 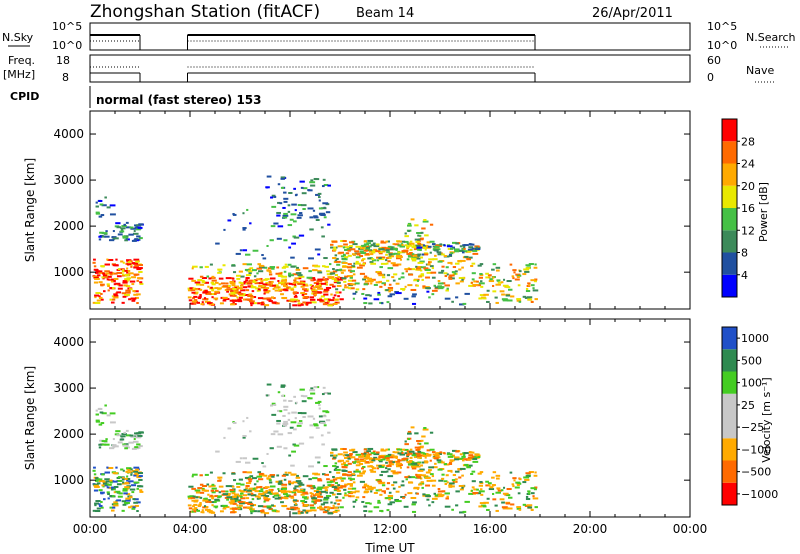 I want to click on colorbar-tick-label: 1000, so click(x=755, y=338).